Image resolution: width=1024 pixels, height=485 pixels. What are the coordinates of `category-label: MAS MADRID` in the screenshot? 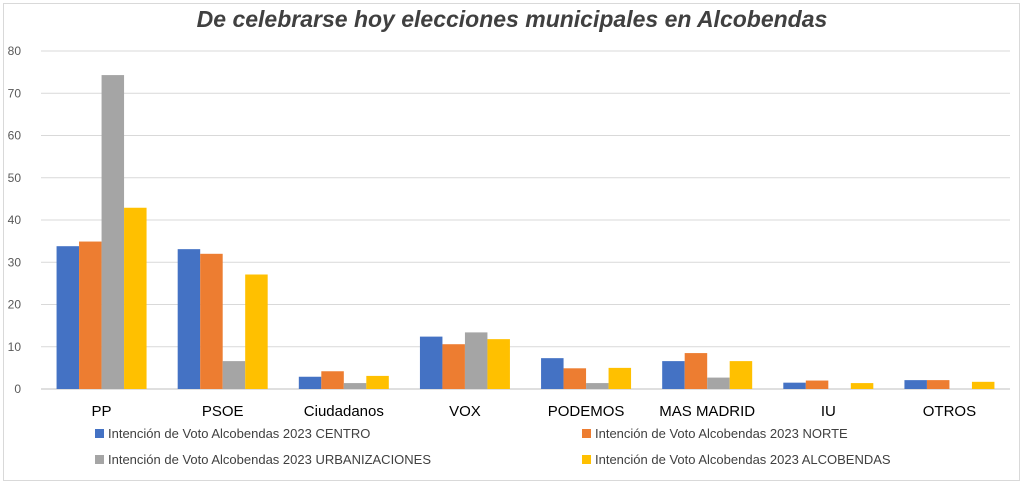 It's located at (707, 411).